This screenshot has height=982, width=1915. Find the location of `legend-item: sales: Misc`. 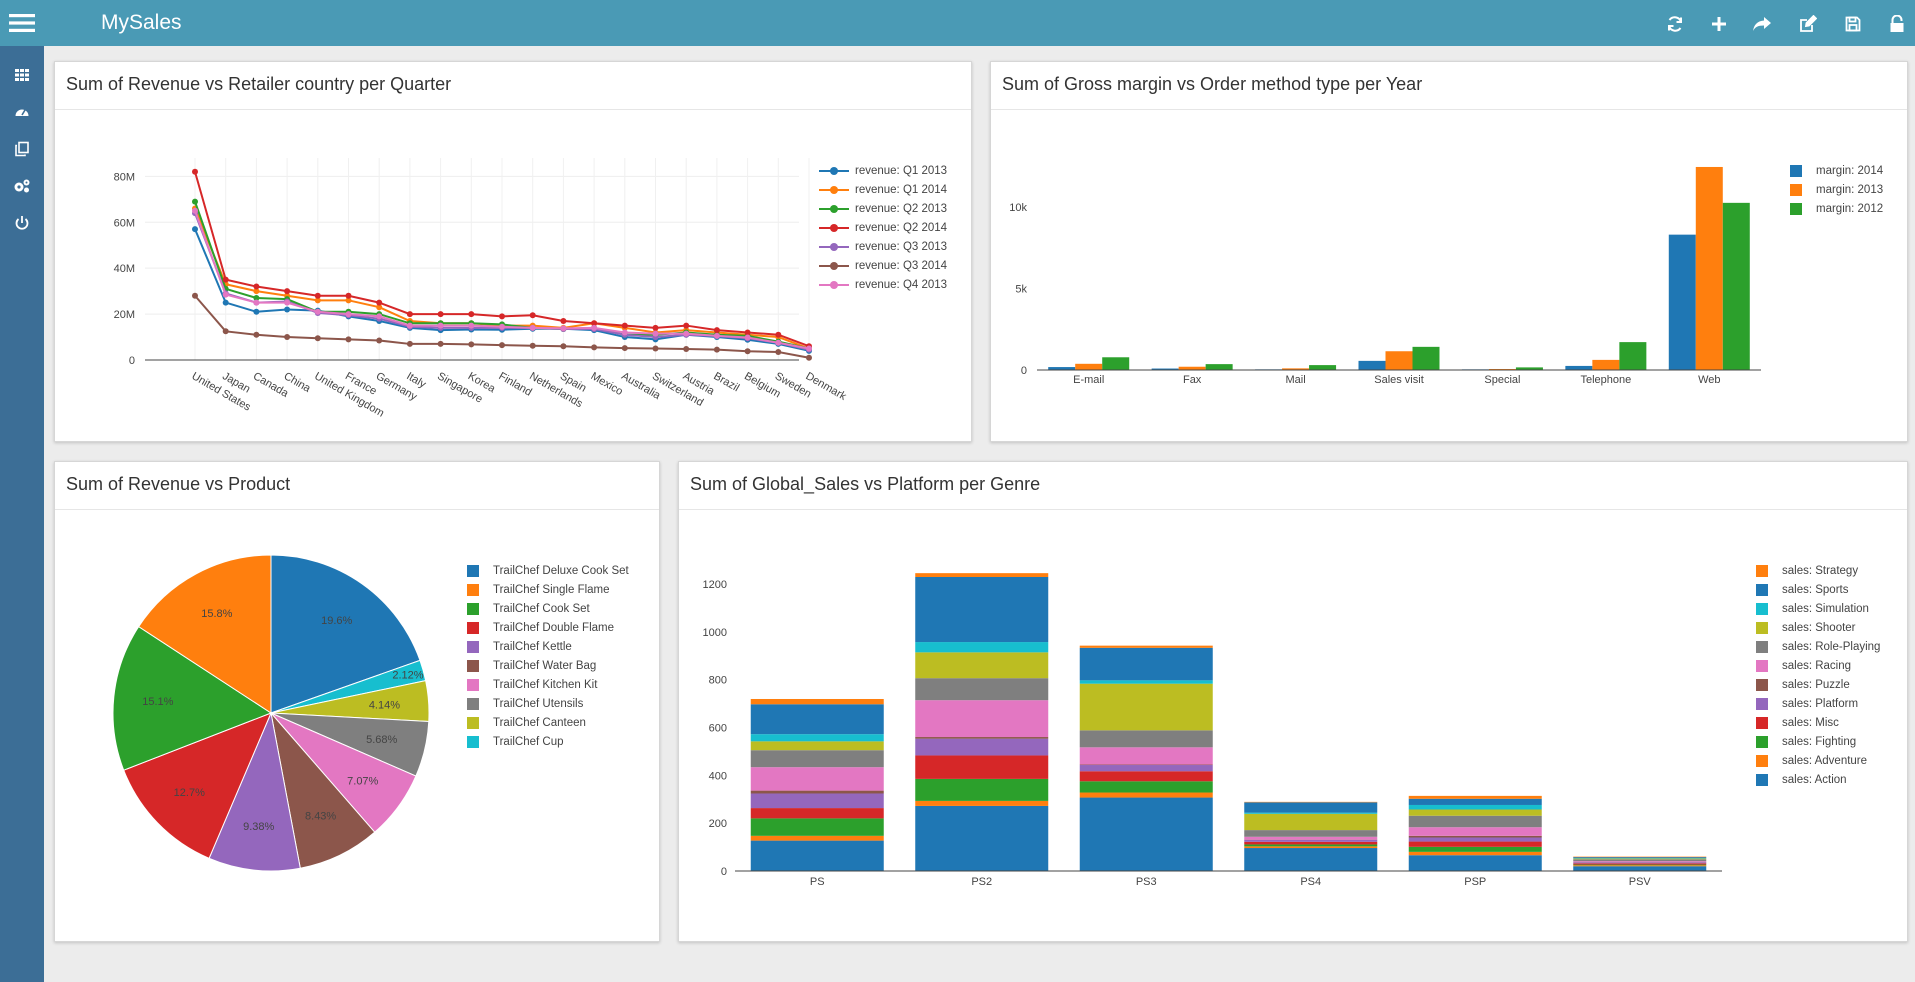

legend-item: sales: Misc is located at coordinates (1818, 722).